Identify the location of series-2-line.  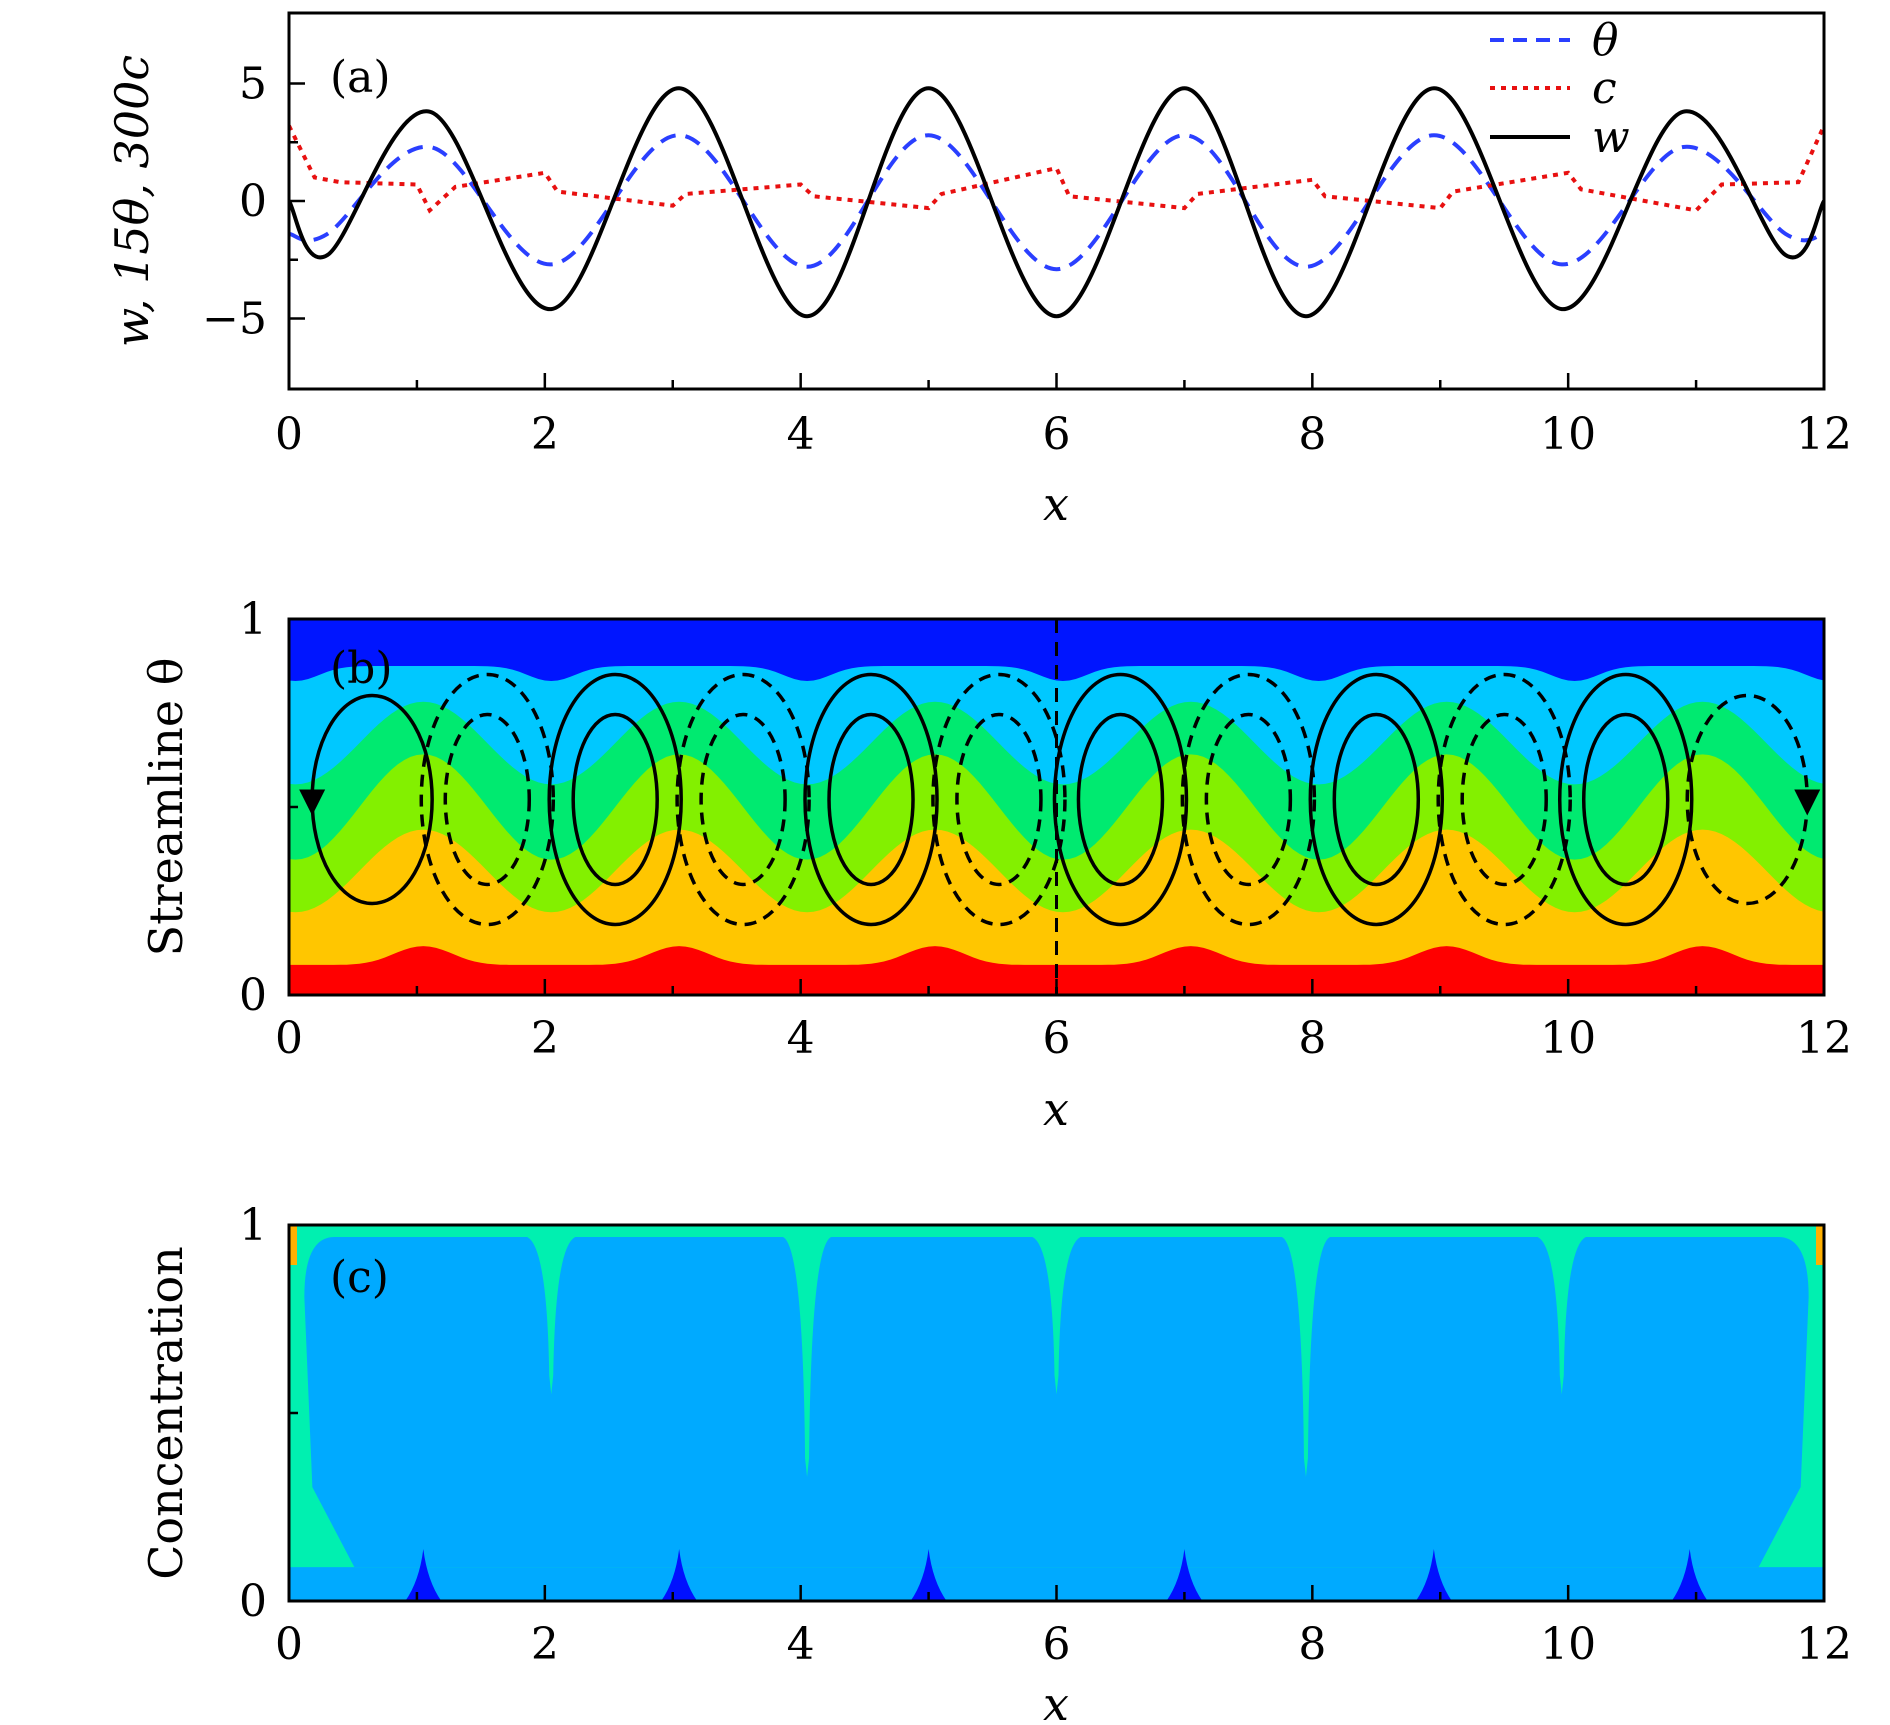
(1056, 202).